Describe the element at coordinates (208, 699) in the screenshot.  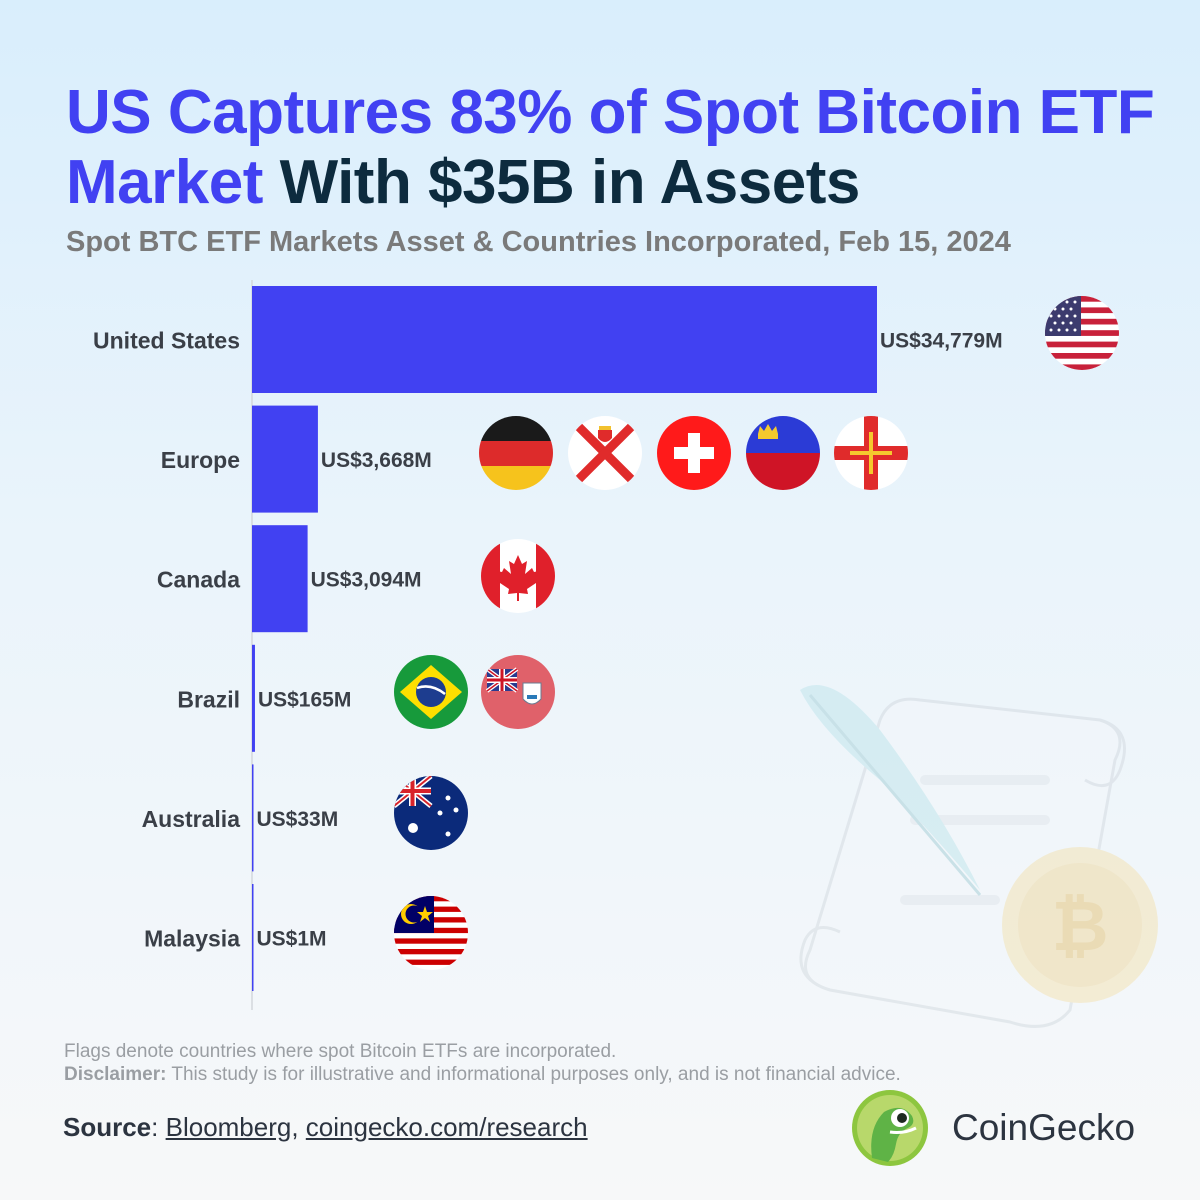
I see `category-label: Brazil` at that location.